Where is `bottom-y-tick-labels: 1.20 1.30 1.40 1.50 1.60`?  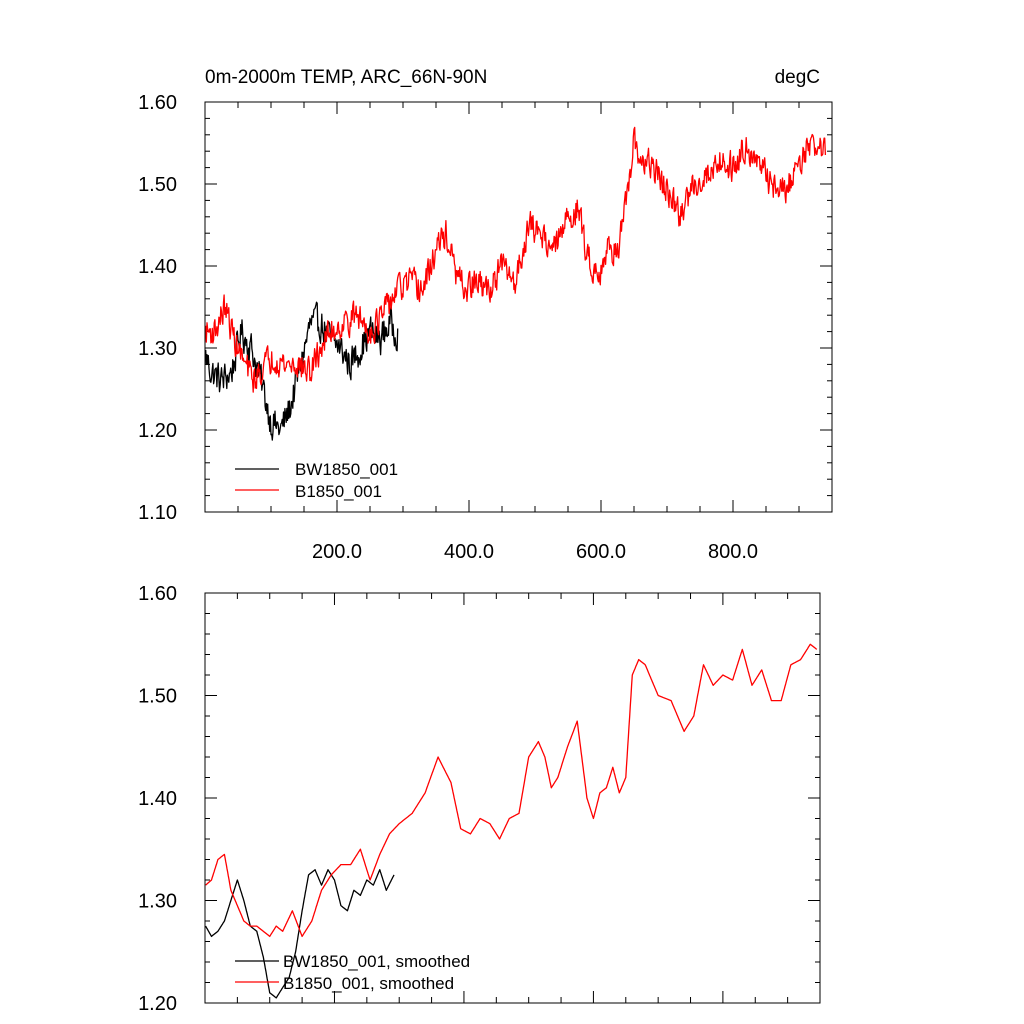 bottom-y-tick-labels: 1.20 1.30 1.40 1.50 1.60 is located at coordinates (157, 799).